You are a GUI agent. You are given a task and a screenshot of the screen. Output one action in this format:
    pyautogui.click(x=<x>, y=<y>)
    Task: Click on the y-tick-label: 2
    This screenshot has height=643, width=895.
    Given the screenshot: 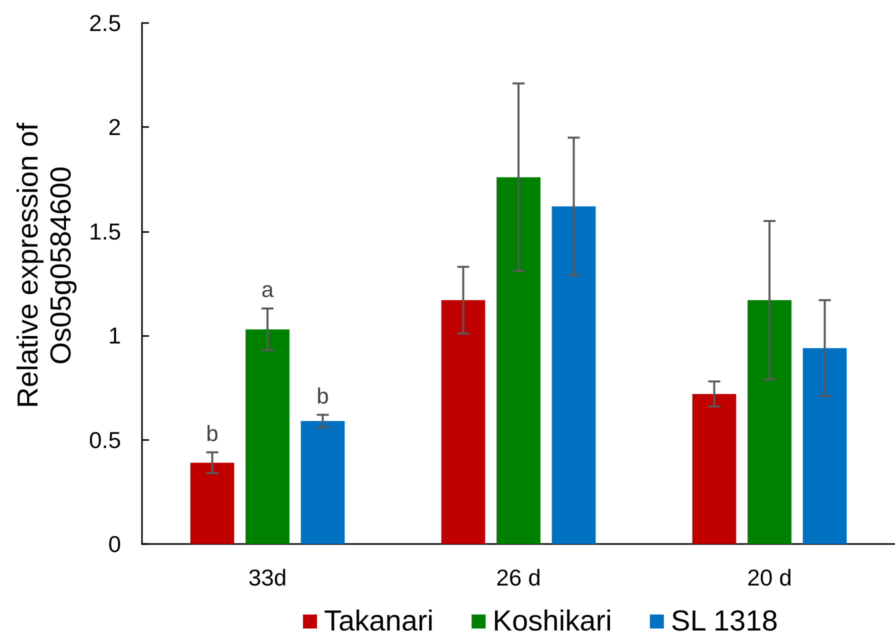 What is the action you would take?
    pyautogui.click(x=114, y=127)
    